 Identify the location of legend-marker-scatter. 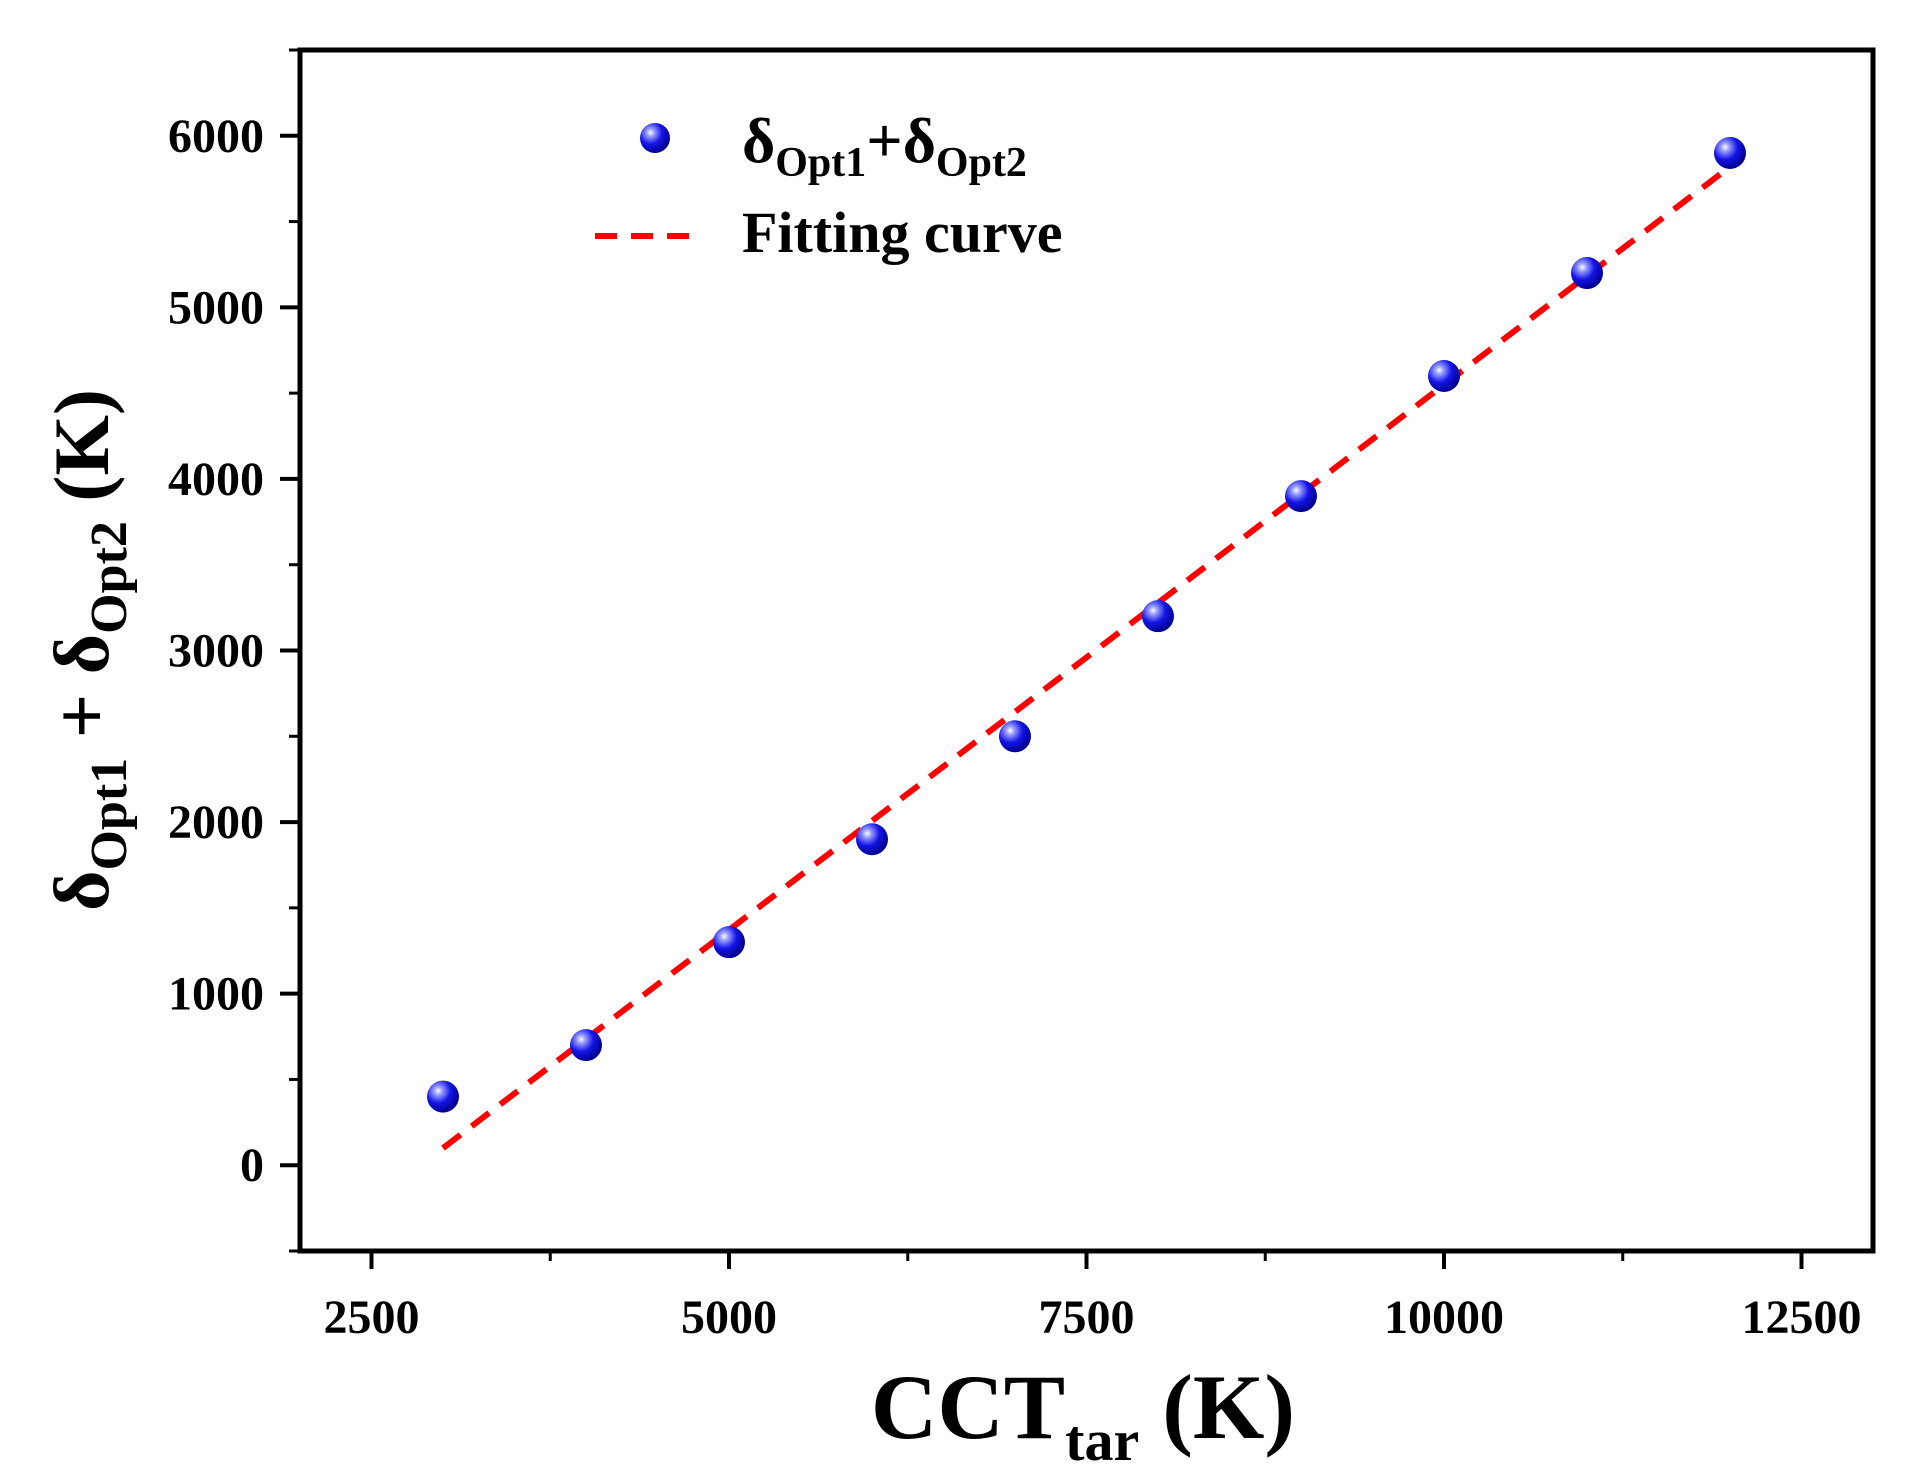
(655, 138).